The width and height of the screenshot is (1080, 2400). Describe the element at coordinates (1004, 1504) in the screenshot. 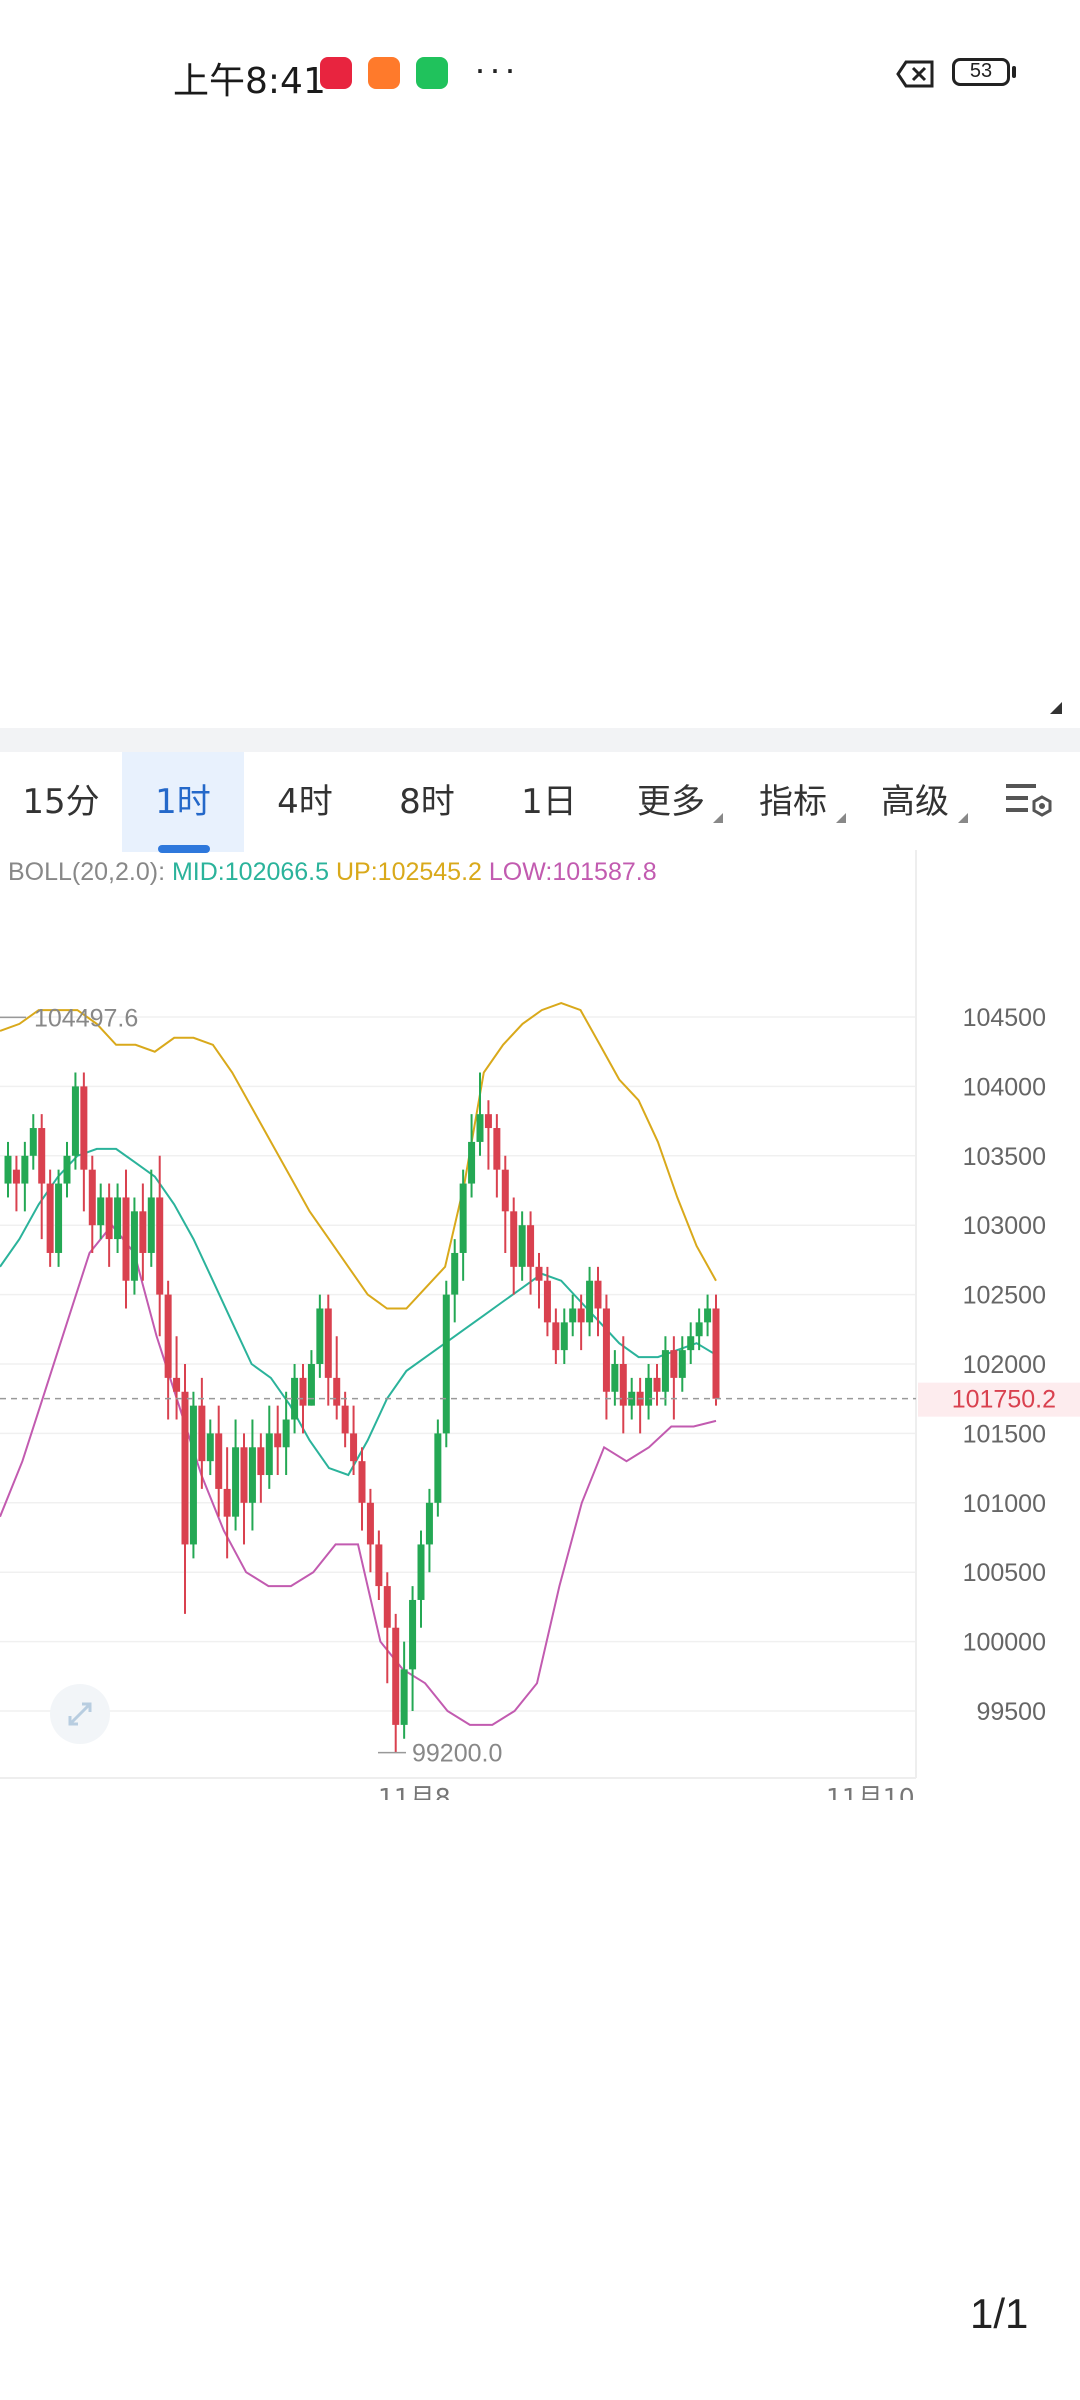

I see `y-tick-label: 101000` at that location.